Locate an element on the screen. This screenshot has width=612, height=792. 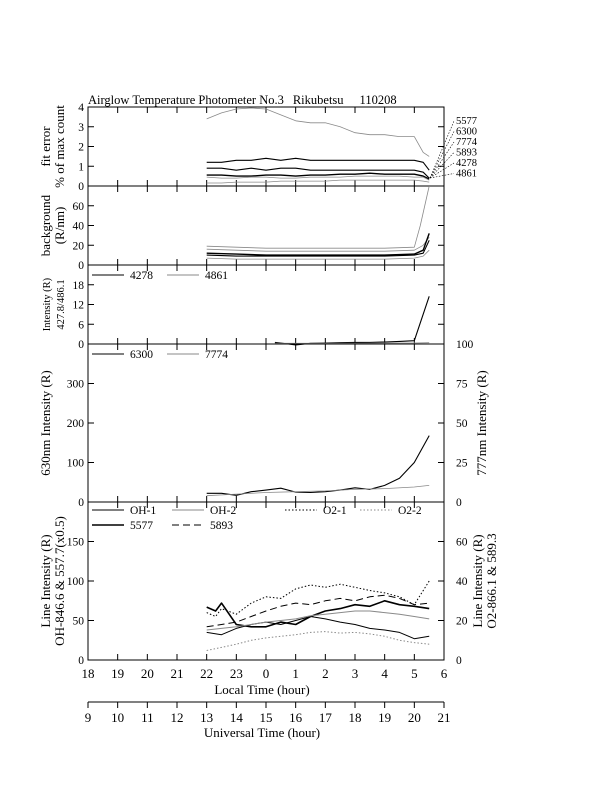
universal-time-tick-label: 21 is located at coordinates (444, 717).